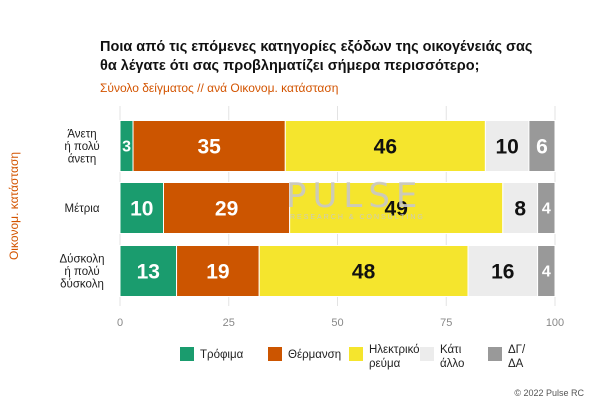  I want to click on legend-label-0-0: Τρόφιμα, so click(222, 355).